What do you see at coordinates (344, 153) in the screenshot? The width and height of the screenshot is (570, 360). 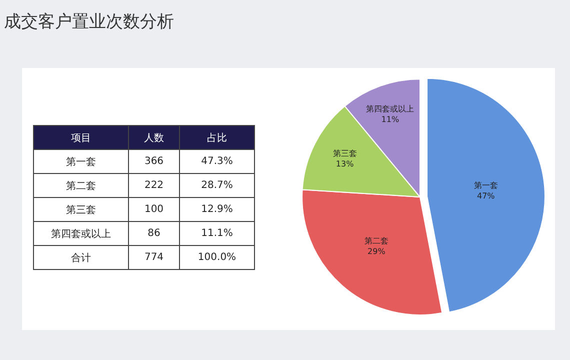 I see `slice-label: 第三套` at bounding box center [344, 153].